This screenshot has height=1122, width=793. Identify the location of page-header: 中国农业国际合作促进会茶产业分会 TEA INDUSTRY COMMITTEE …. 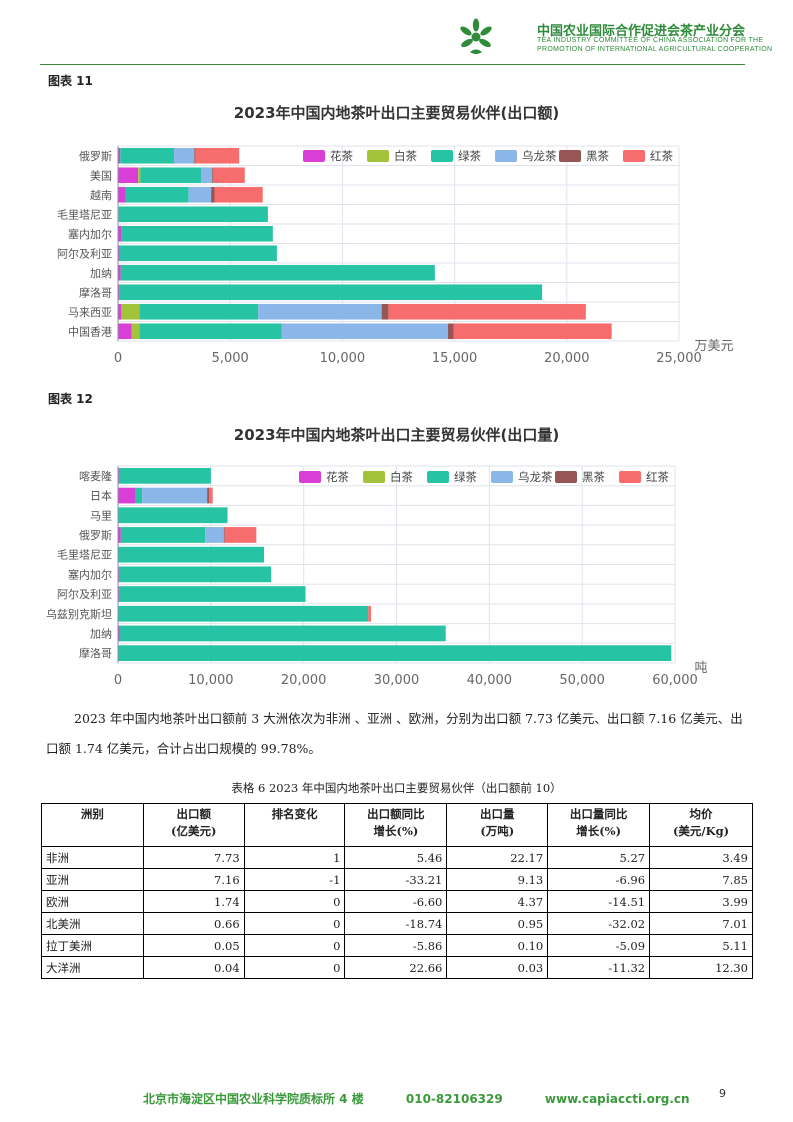
(406, 39).